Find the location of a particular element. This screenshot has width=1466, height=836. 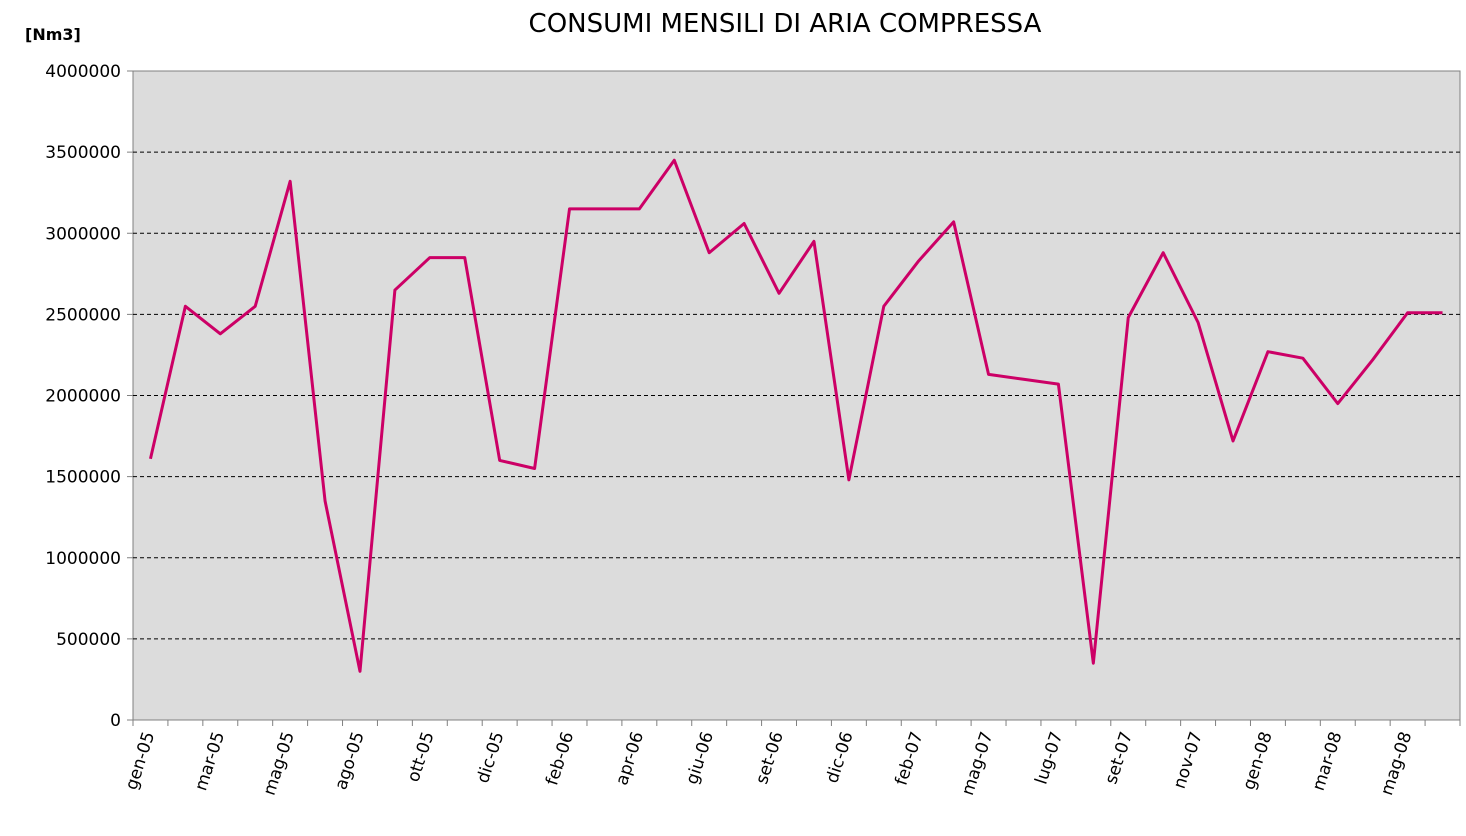

y-tick-label: 0 is located at coordinates (115, 721).